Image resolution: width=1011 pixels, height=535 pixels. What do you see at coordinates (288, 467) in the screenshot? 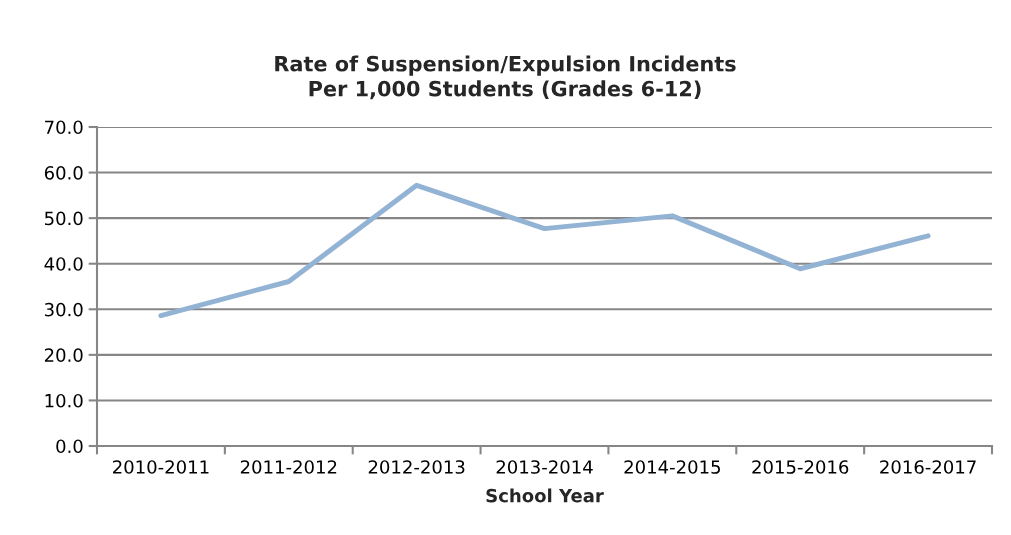
I see `x-tick-label: 2011-2012` at bounding box center [288, 467].